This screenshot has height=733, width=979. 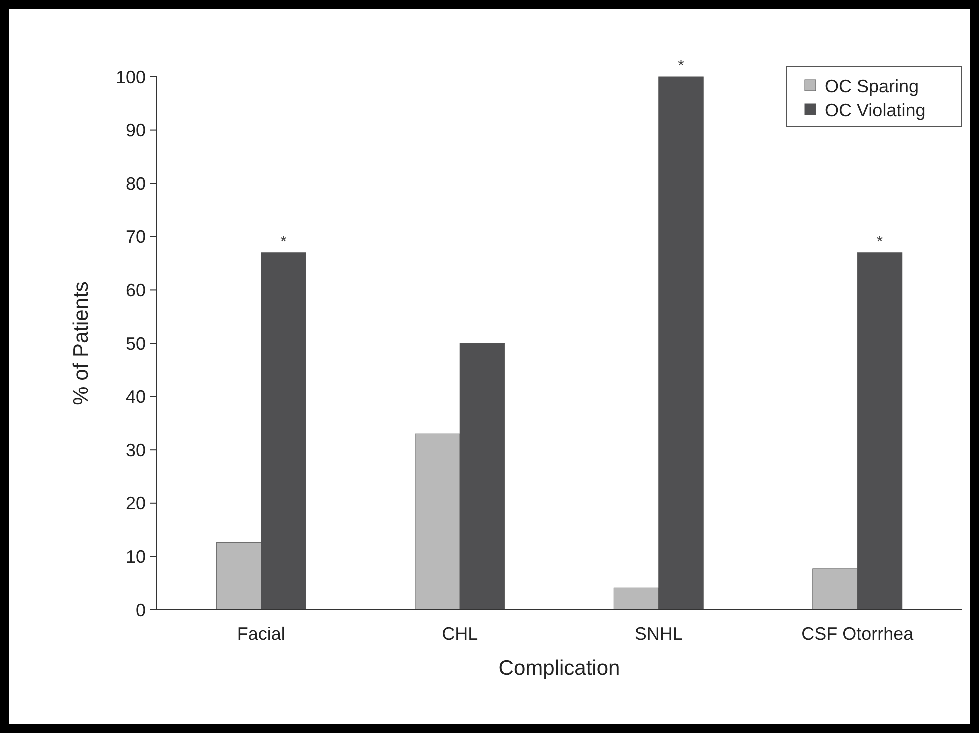 I want to click on y-axis-title: % of Patients, so click(x=81, y=344).